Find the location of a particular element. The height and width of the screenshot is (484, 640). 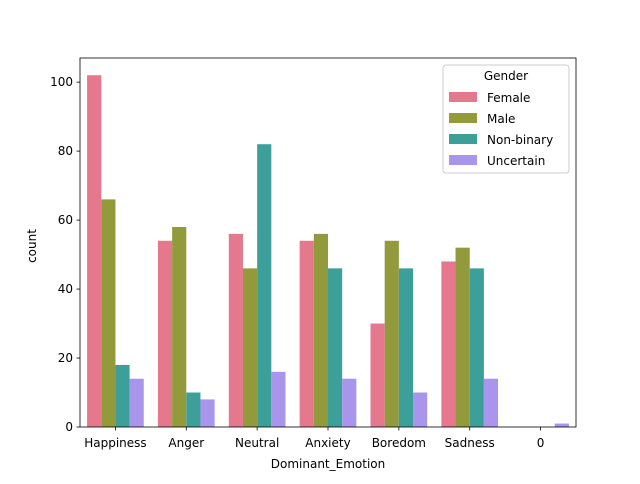

x-tick-label: Sadness is located at coordinates (470, 443).